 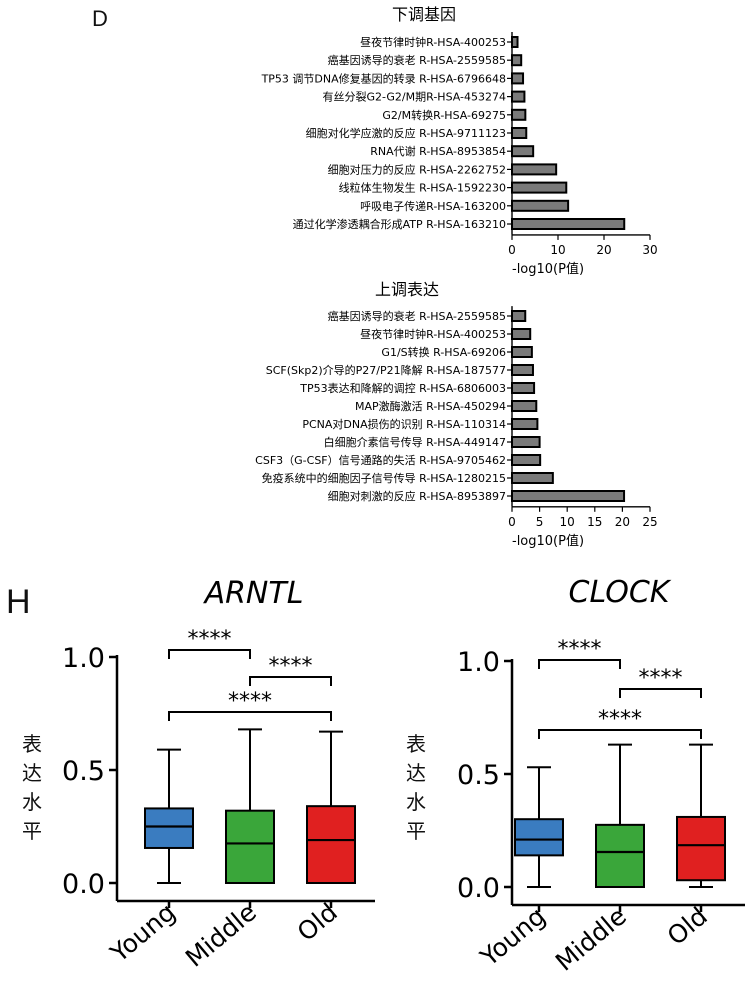 What do you see at coordinates (620, 592) in the screenshot?
I see `chart-title: CLOCK` at bounding box center [620, 592].